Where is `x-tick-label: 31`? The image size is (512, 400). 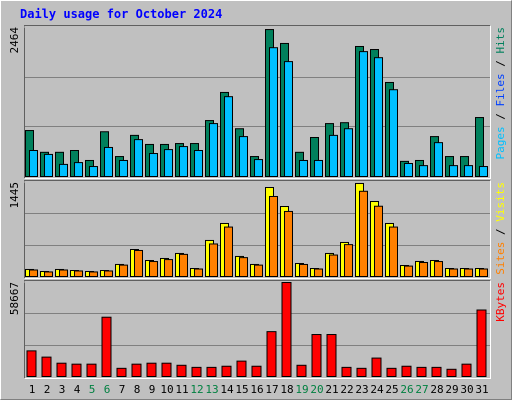
x-tick-label: 31 is located at coordinates (481, 389).